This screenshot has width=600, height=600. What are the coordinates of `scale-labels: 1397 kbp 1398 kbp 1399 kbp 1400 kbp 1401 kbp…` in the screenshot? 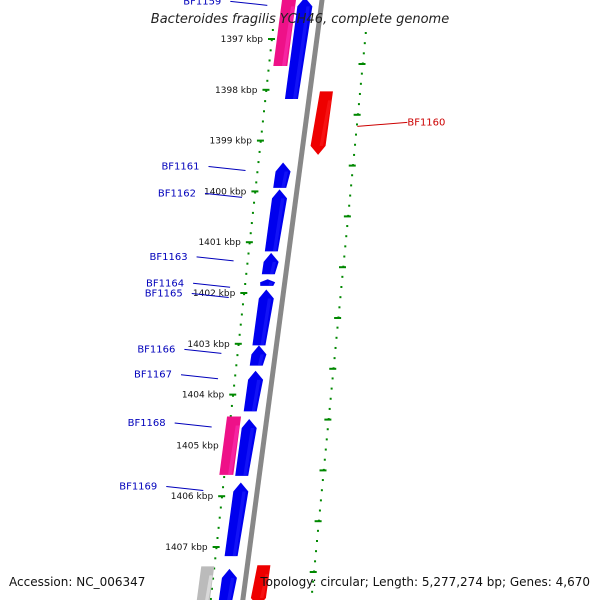 It's located at (214, 294).